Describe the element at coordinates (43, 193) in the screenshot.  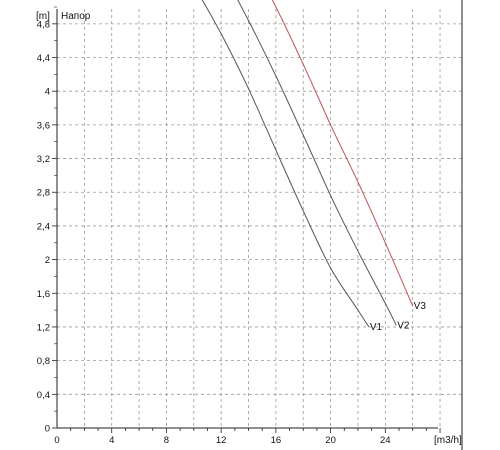
I see `y-tick-label: 2,8` at that location.